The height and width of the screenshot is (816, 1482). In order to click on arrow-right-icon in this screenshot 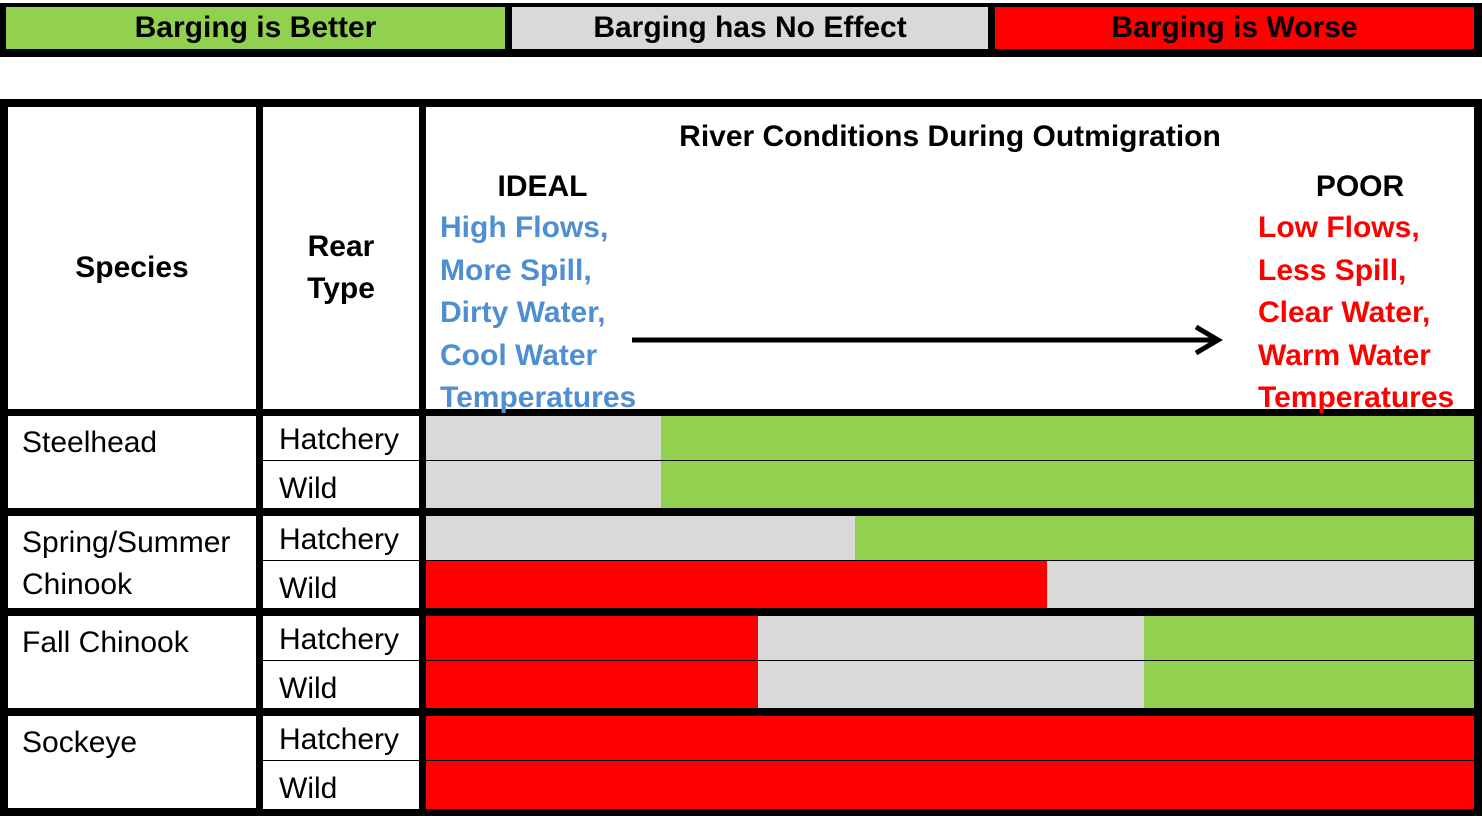, I will do `click(927, 340)`.